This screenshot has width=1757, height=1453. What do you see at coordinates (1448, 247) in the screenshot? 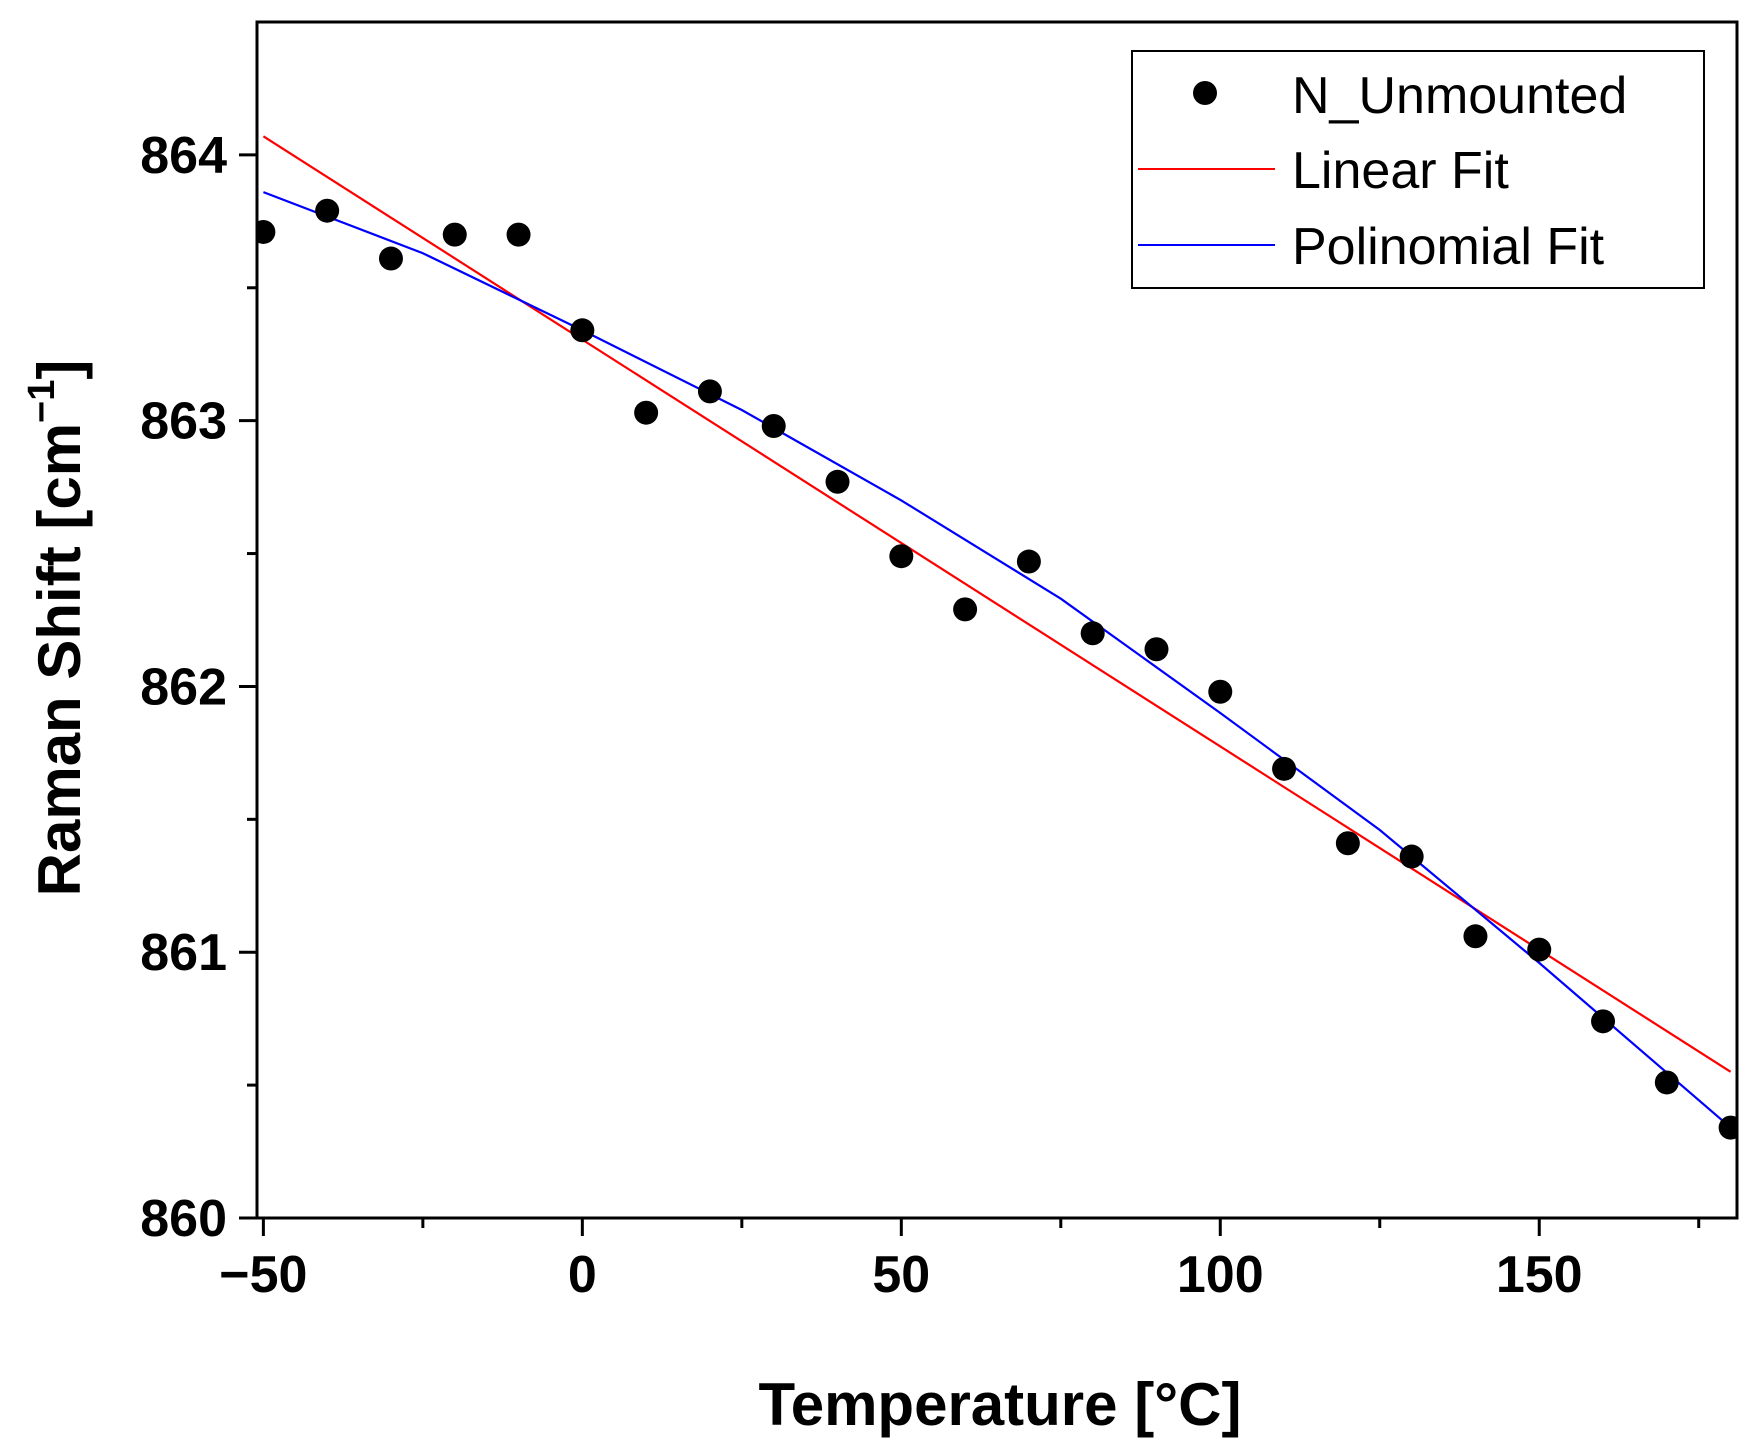
I see `legend-label-polinomial-fit: Polinomial Fit` at bounding box center [1448, 247].